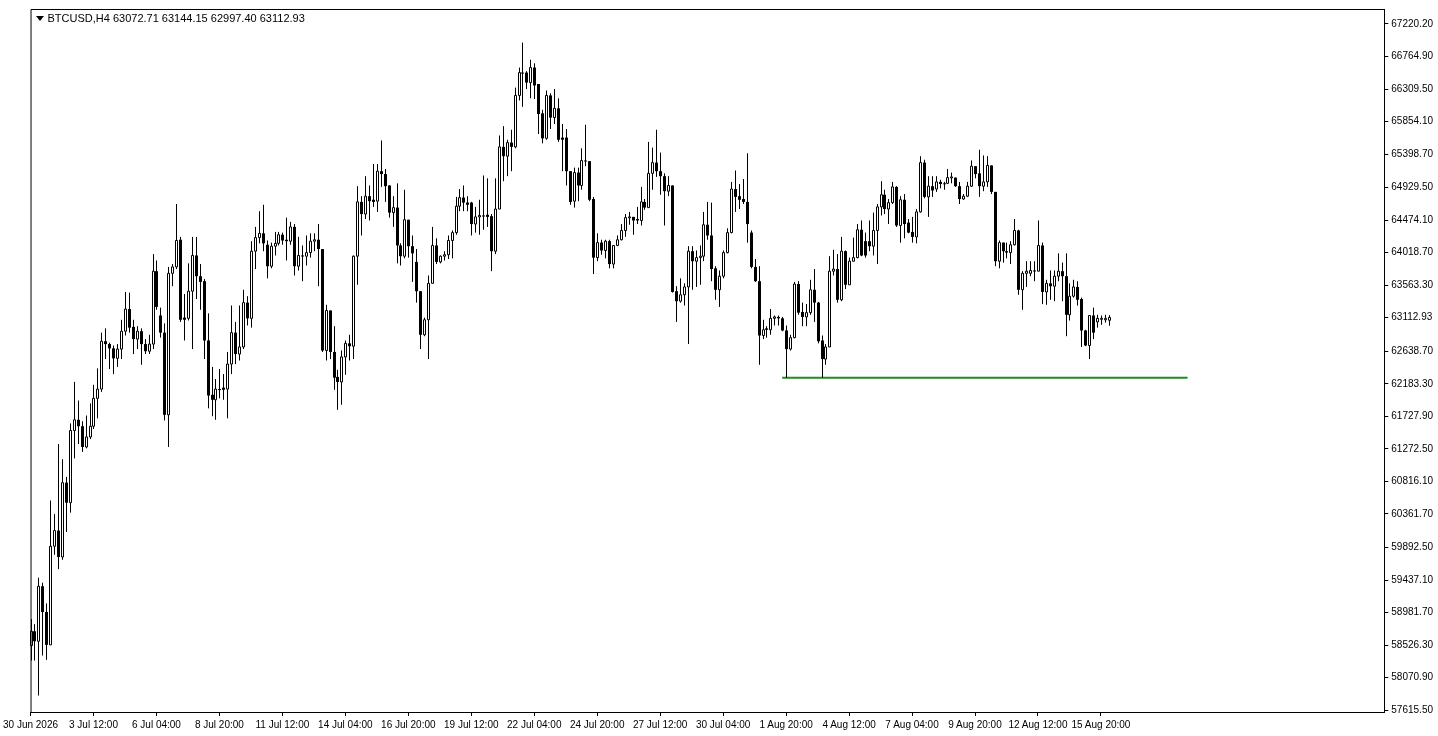 The height and width of the screenshot is (736, 1438). I want to click on x-tick-label: 19 Jul 12:00, so click(471, 724).